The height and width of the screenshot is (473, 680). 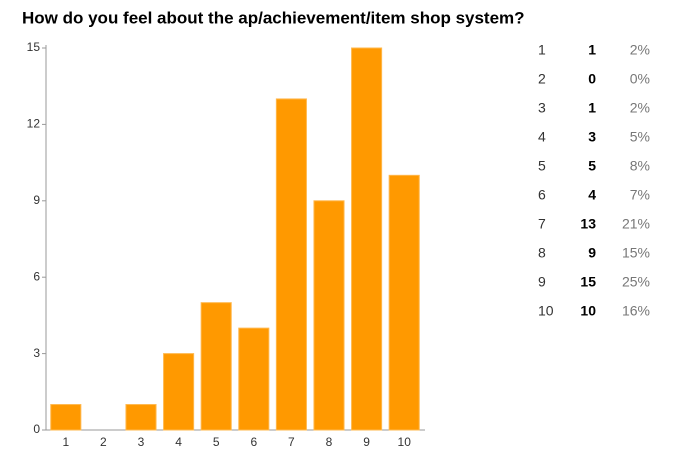 I want to click on table-percent: 21%, so click(x=636, y=224).